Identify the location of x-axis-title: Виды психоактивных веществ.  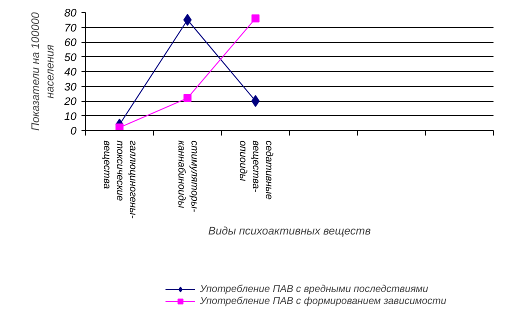
(289, 231).